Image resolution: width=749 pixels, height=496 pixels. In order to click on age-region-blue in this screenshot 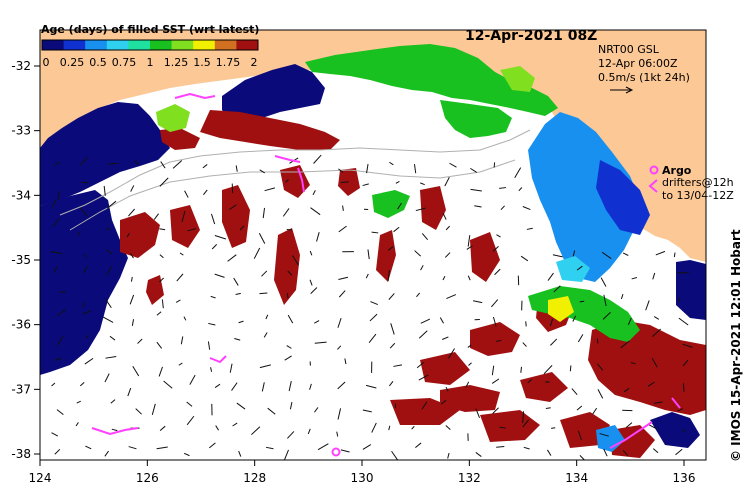, I will do `click(584, 197)`.